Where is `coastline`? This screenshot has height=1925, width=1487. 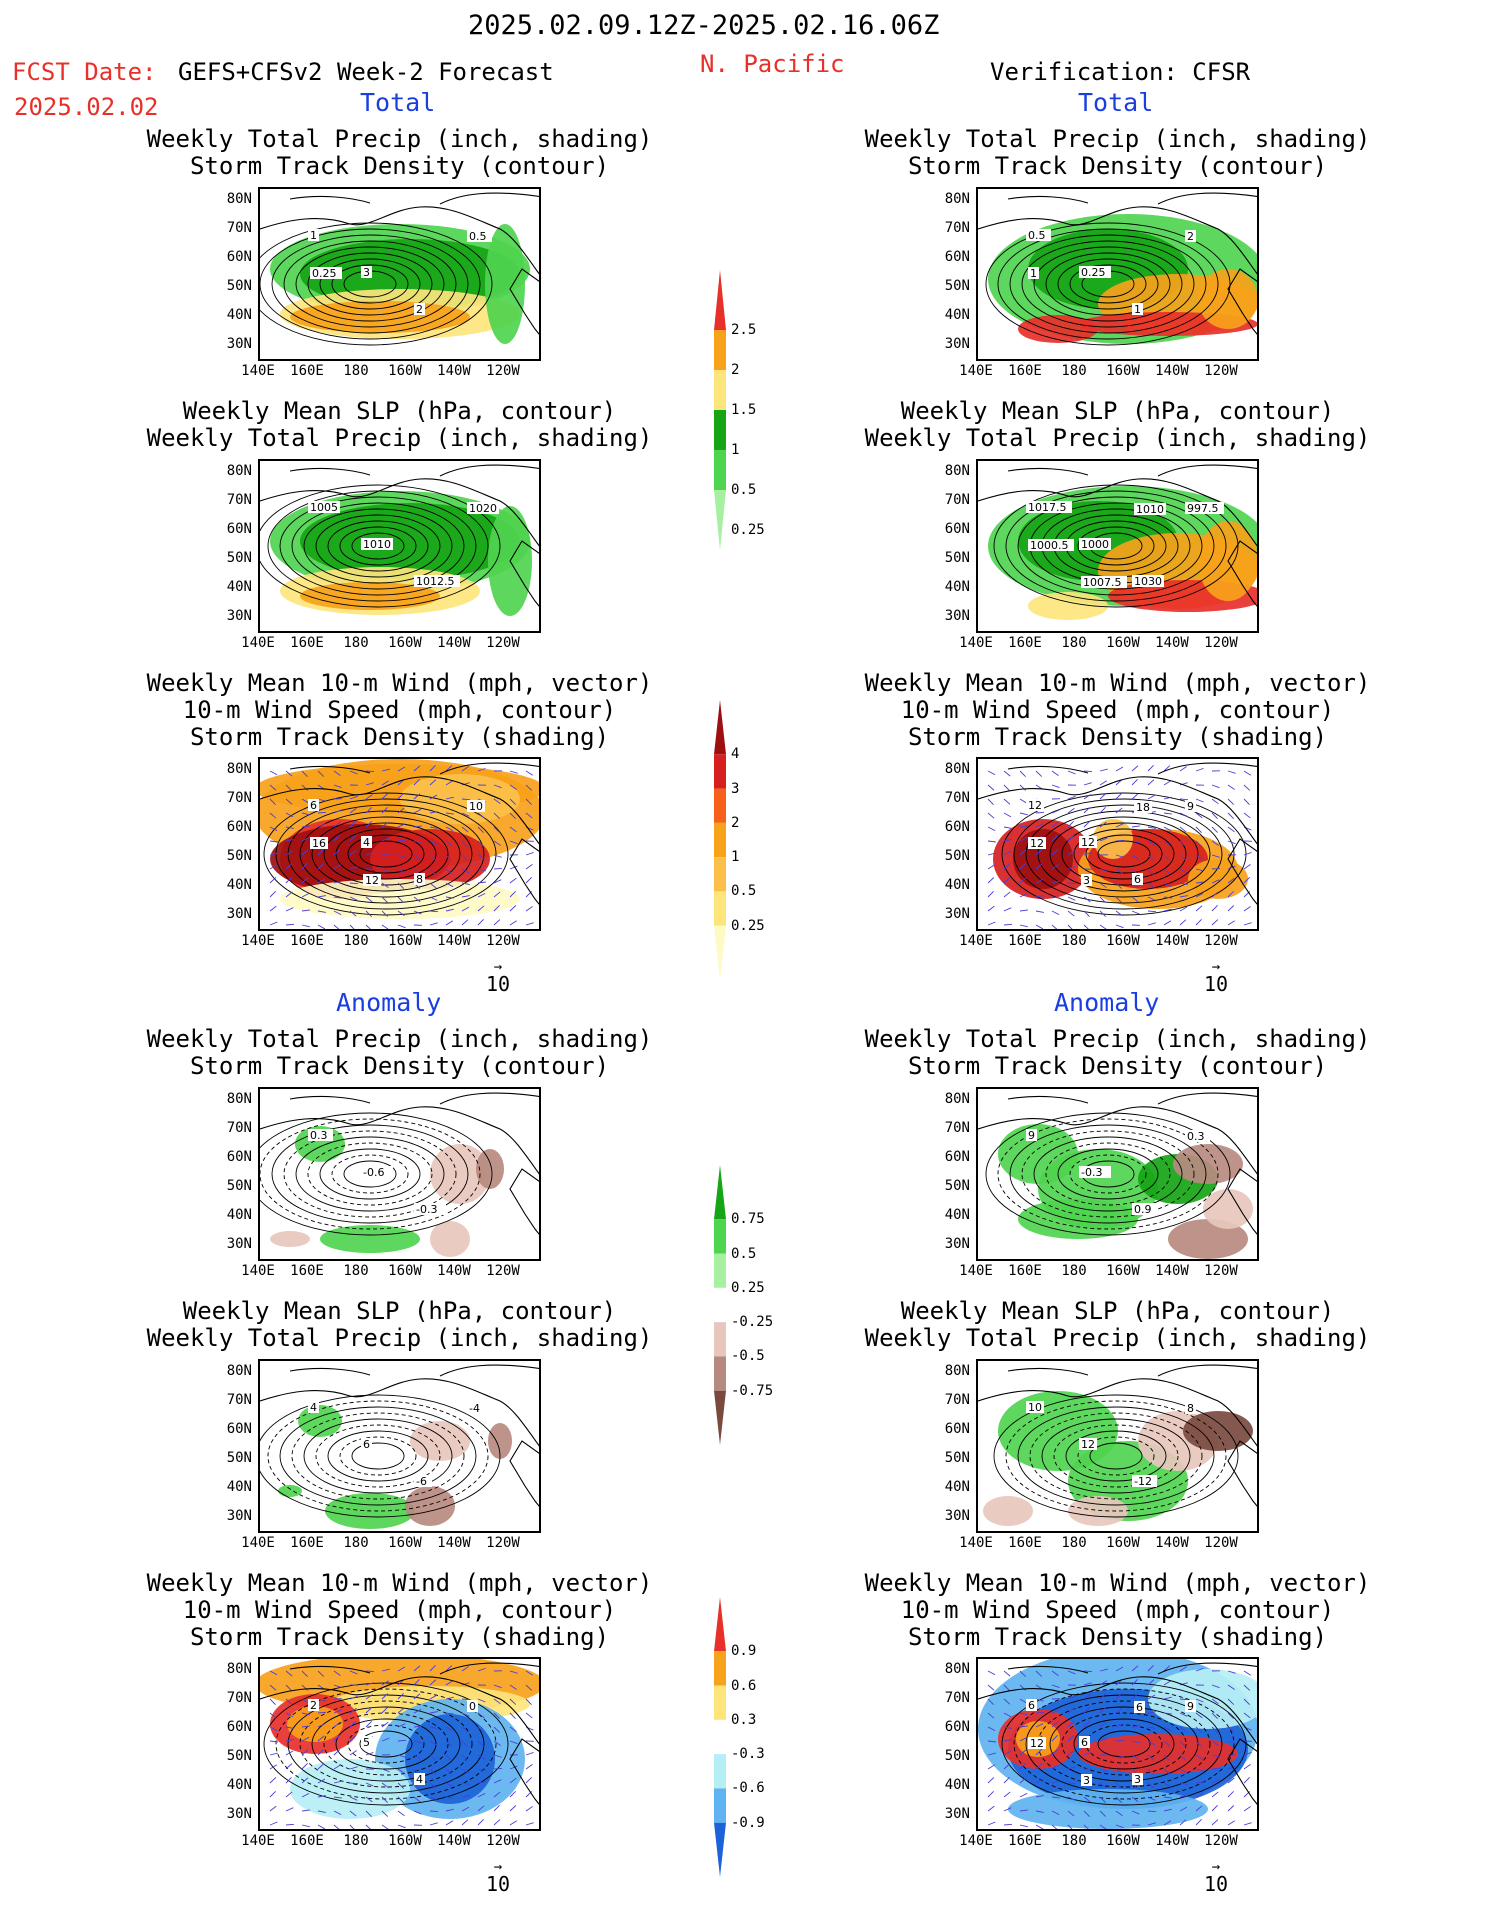 coastline is located at coordinates (1242, 1771).